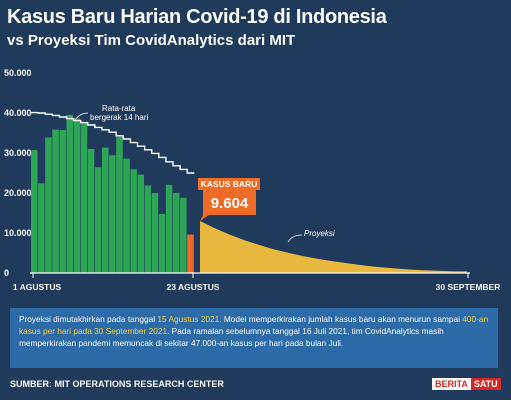  What do you see at coordinates (190, 253) in the screenshot?
I see `bar-latest` at bounding box center [190, 253].